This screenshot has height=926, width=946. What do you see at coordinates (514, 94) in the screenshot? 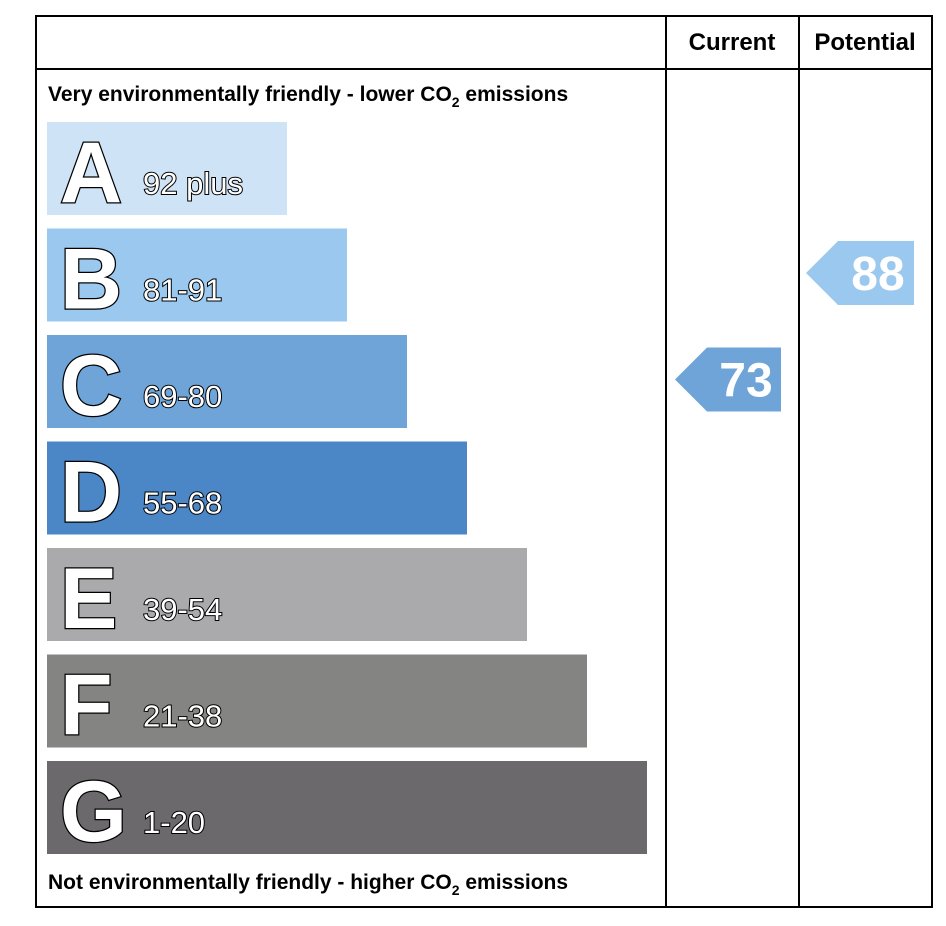
I see `top-caption-suffix: emissions` at bounding box center [514, 94].